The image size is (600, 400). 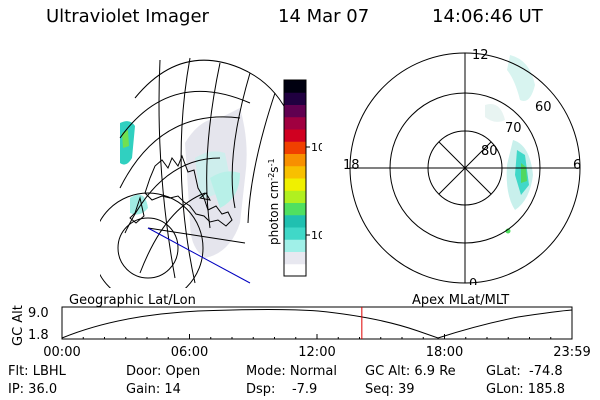 What do you see at coordinates (38, 335) in the screenshot?
I see `altitude-ytick-low: 1.8` at bounding box center [38, 335].